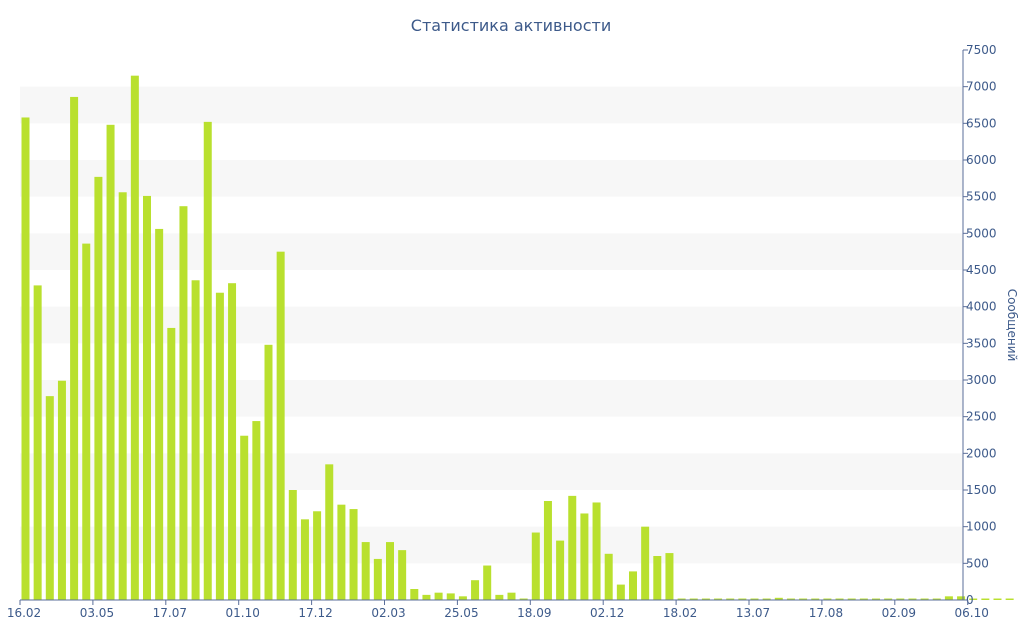 This screenshot has height=644, width=1024. I want to click on x-tick-label: 17.08, so click(826, 613).